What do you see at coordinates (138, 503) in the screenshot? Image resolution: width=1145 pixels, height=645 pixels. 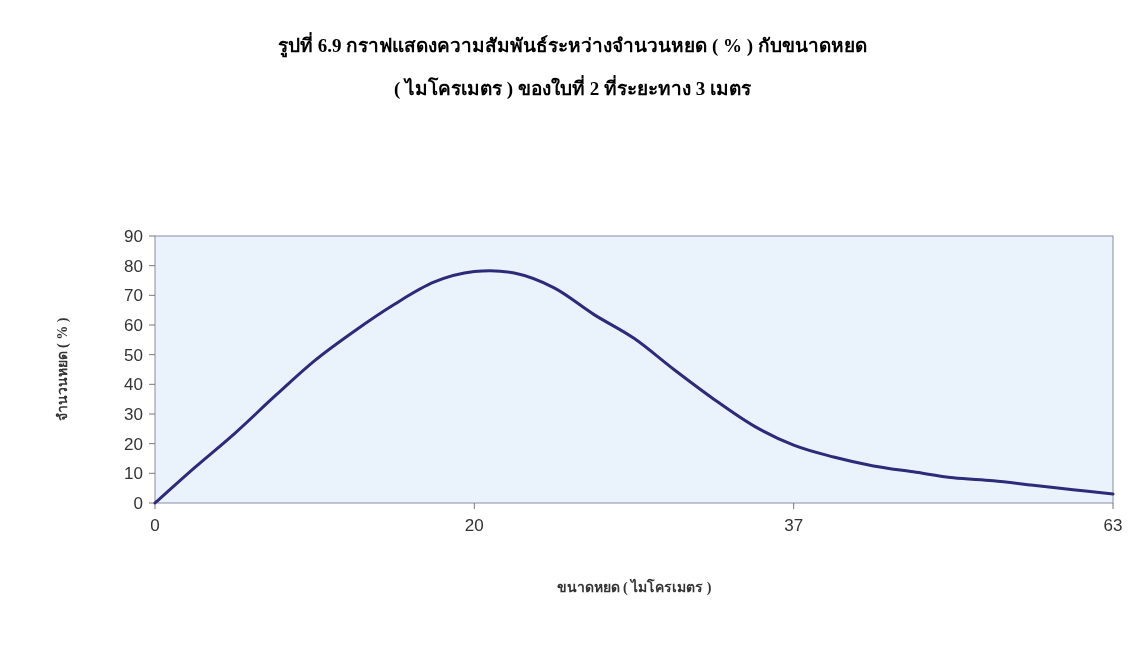 I see `y-tick-label: 0` at bounding box center [138, 503].